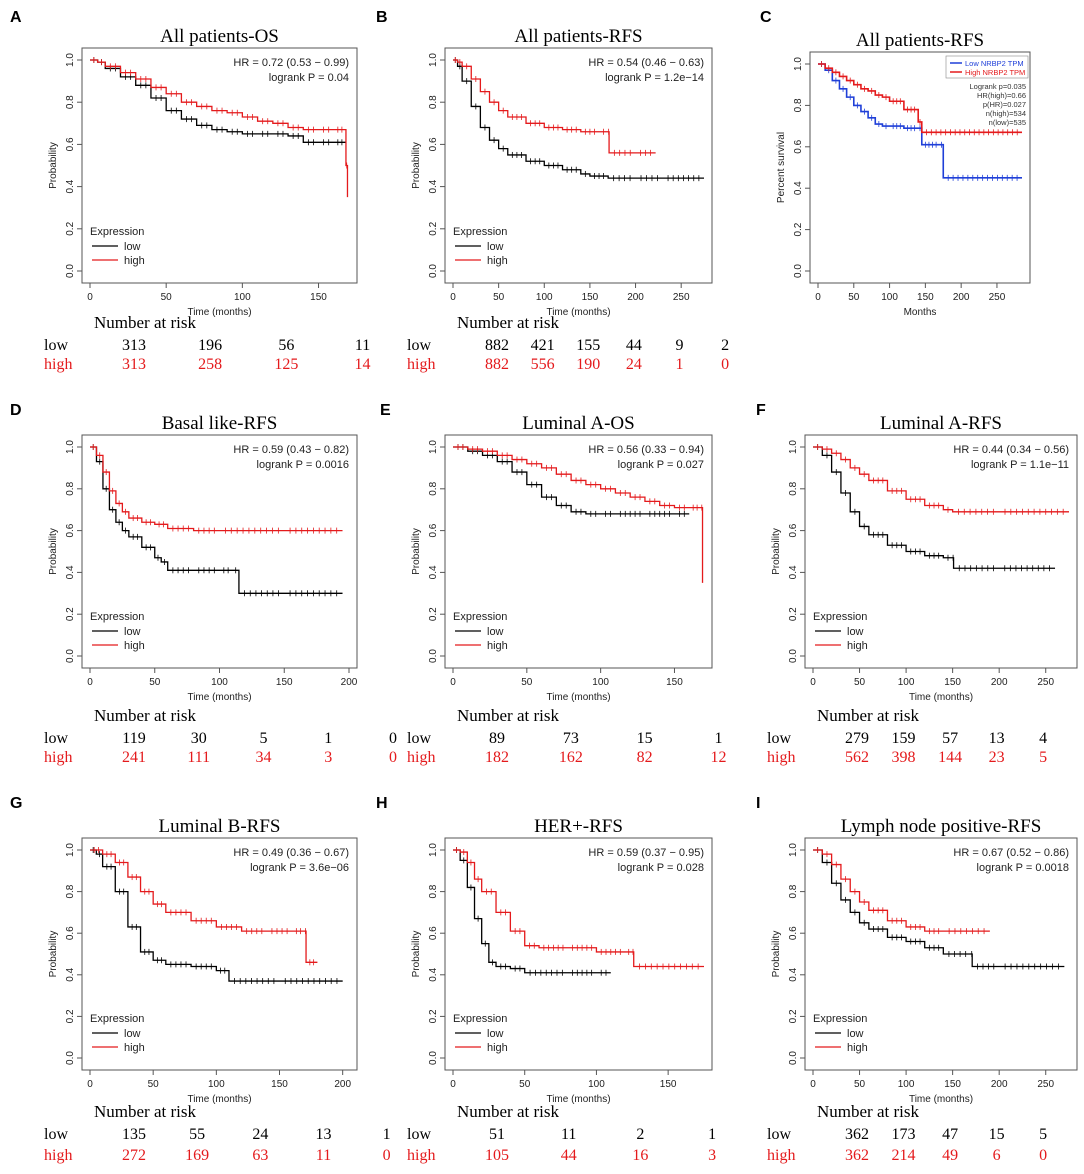 The width and height of the screenshot is (1084, 1174). Describe the element at coordinates (578, 826) in the screenshot. I see `chart-title: HER+-RFS` at that location.